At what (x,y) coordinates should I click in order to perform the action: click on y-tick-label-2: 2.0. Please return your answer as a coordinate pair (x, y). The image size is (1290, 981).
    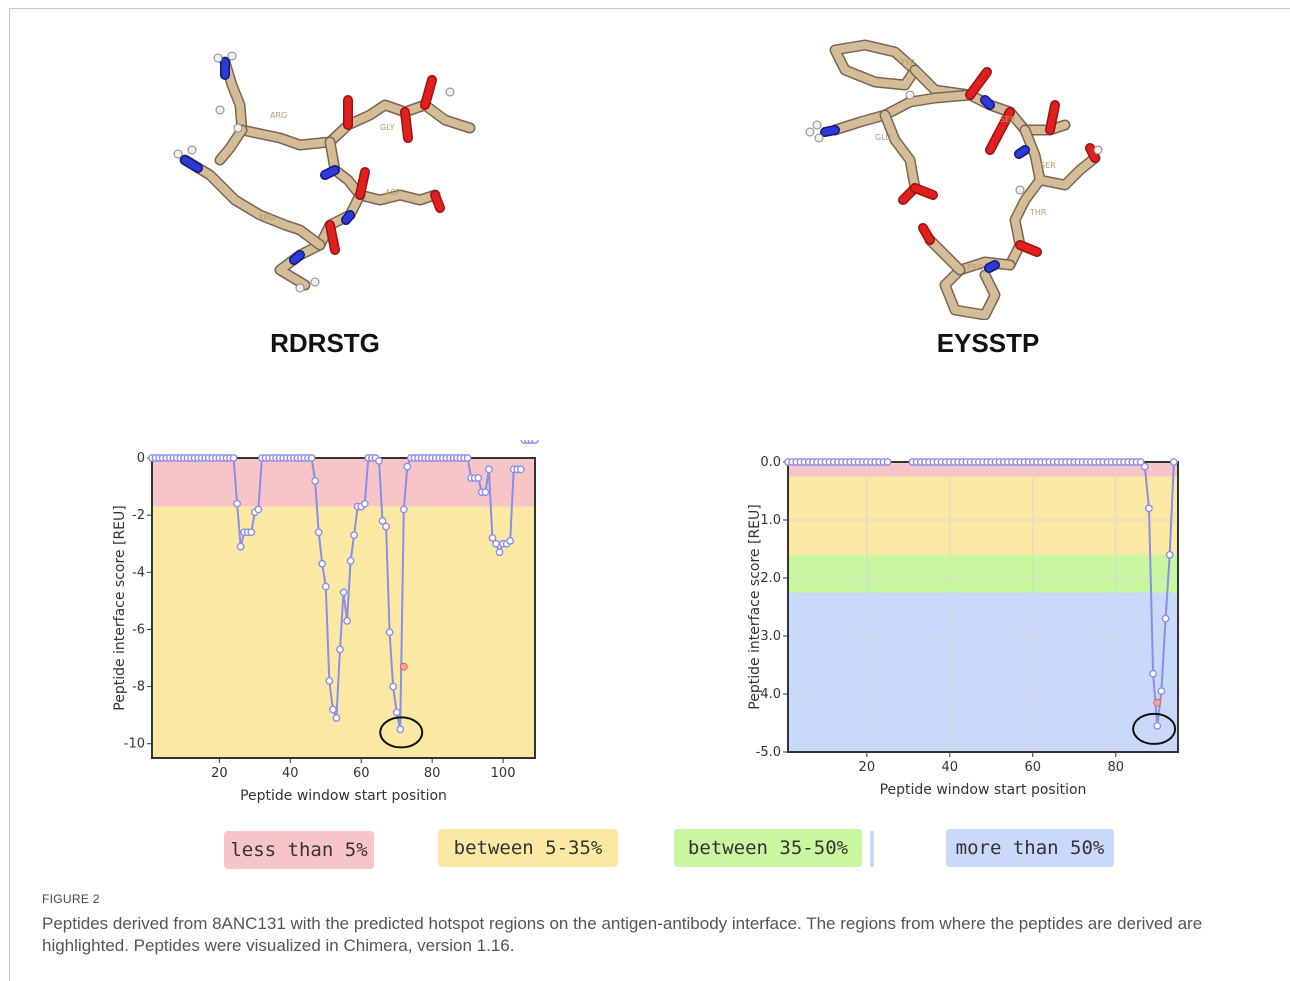
    Looking at the image, I should click on (770, 578).